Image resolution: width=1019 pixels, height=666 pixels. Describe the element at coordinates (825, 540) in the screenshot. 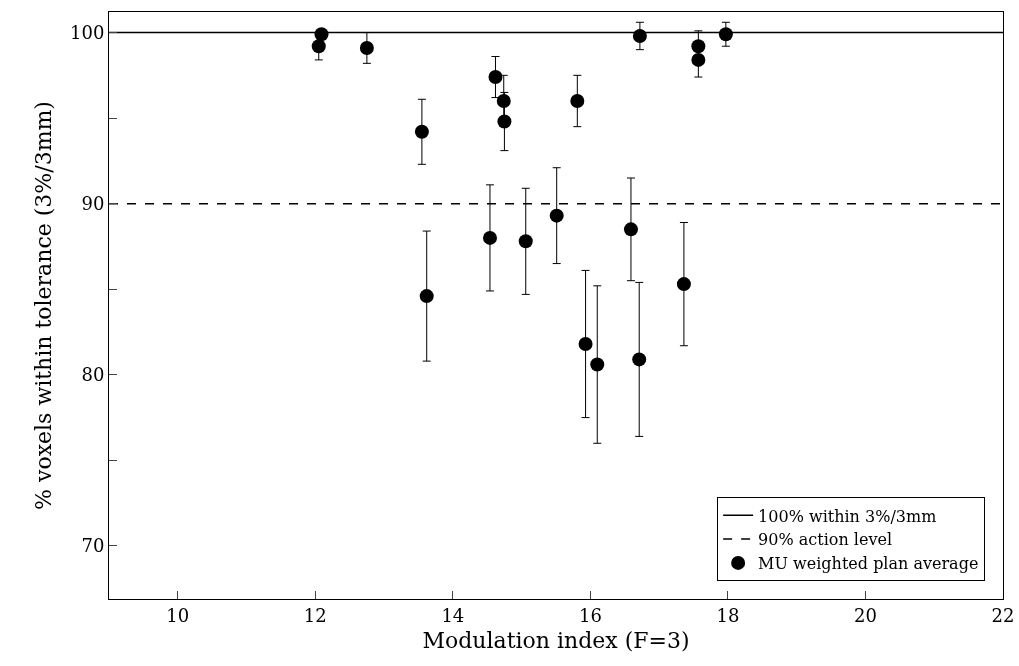

I see `legend-label: 90% action level` at that location.